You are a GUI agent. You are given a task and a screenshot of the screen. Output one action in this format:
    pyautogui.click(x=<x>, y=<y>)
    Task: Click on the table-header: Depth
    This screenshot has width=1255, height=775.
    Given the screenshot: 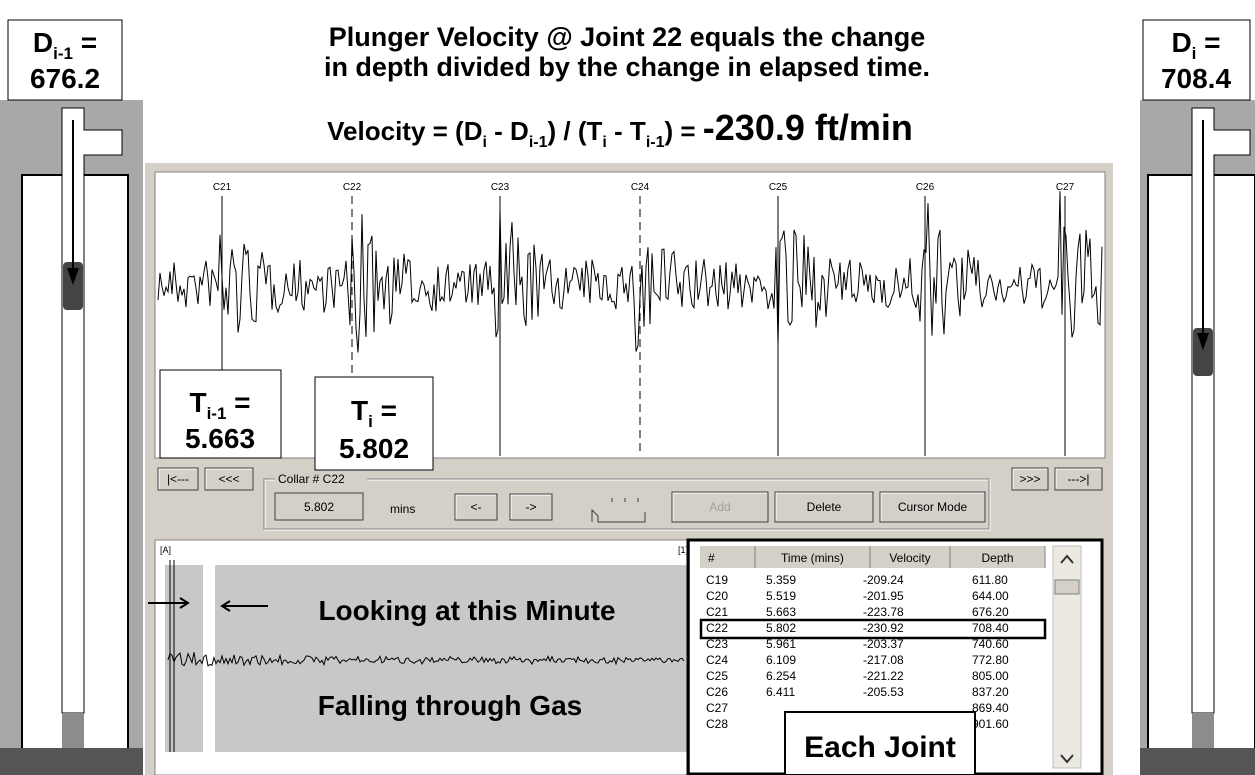 What is the action you would take?
    pyautogui.click(x=997, y=558)
    